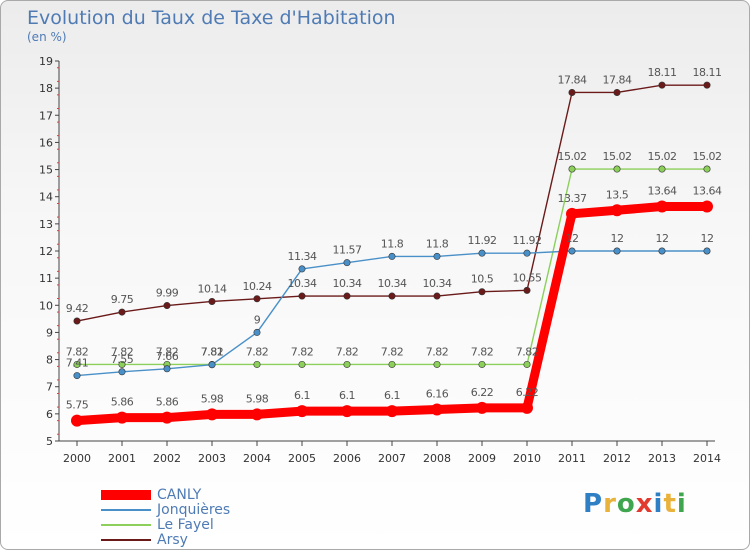 This screenshot has width=750, height=550. I want to click on data-label: 11.92, so click(527, 240).